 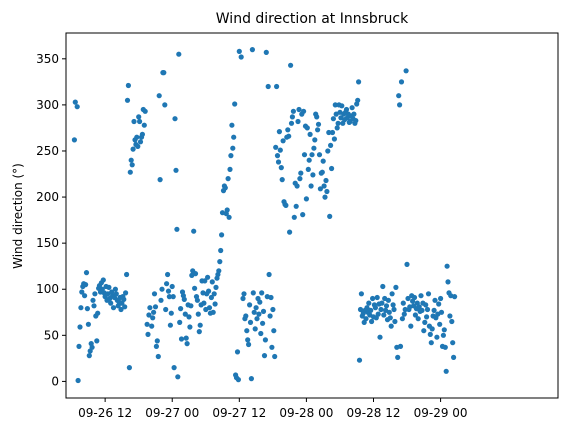 I want to click on y-tick-label: 250, so click(x=47, y=151).